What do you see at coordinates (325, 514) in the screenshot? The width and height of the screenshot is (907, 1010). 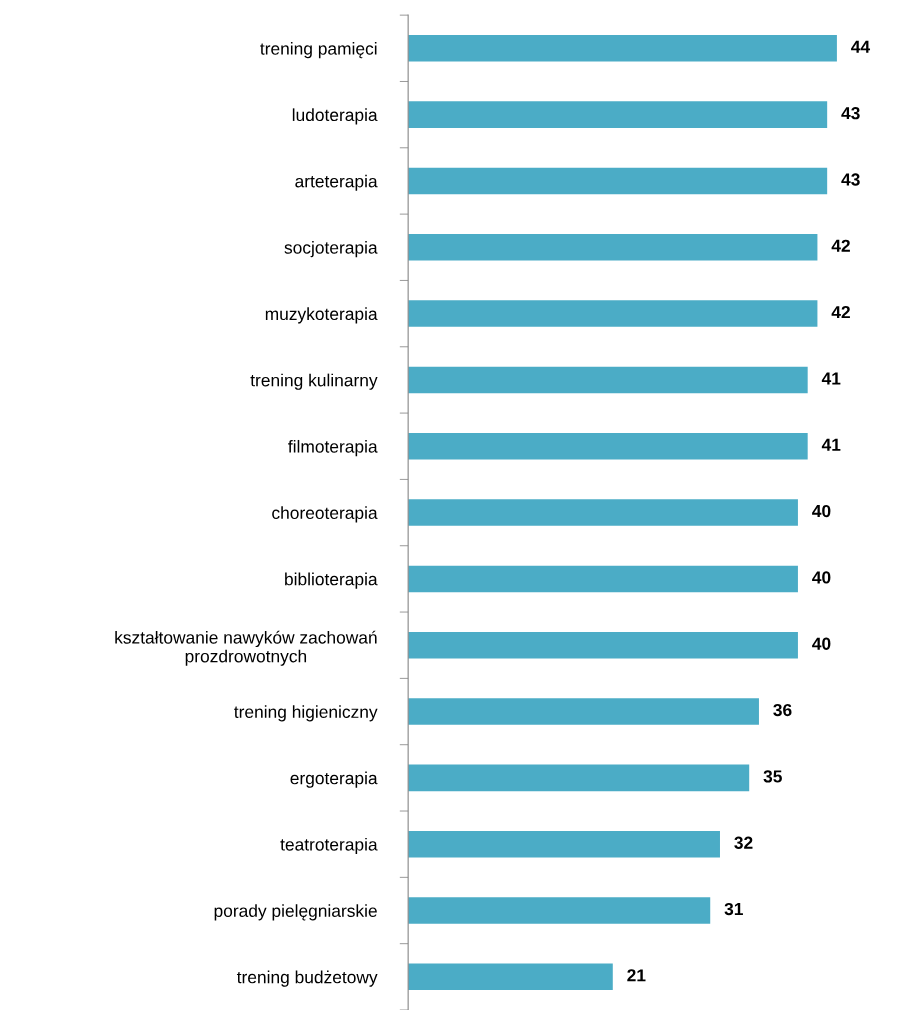 I see `y-tick-label: choreoterapia` at bounding box center [325, 514].